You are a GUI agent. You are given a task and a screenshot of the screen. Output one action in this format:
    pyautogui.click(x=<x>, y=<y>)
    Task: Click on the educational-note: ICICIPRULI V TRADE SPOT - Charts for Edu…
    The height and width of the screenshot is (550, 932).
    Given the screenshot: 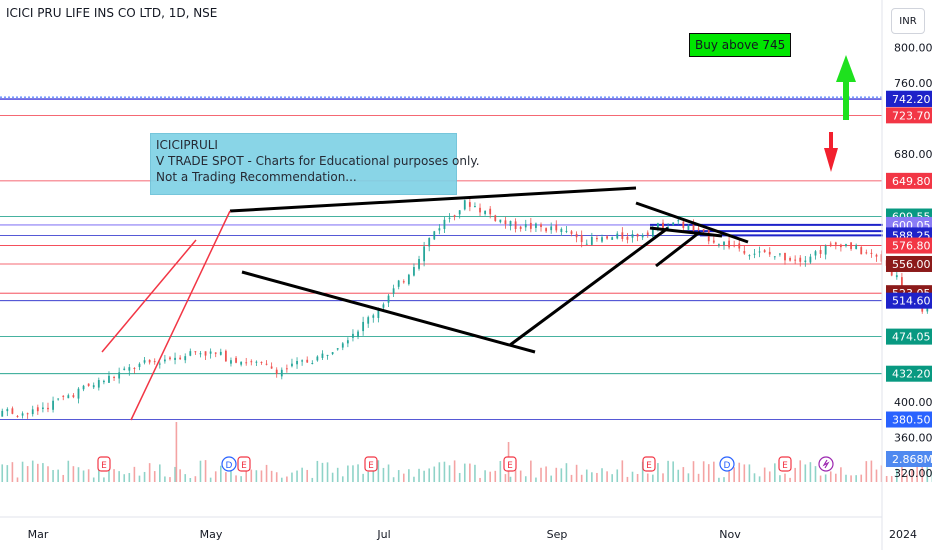 What is the action you would take?
    pyautogui.click(x=315, y=164)
    